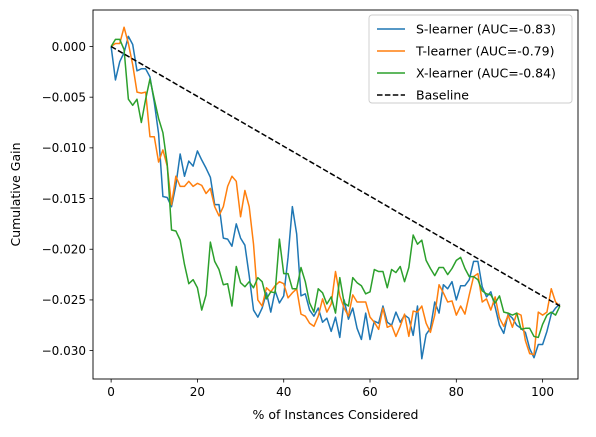 This screenshot has width=596, height=437. I want to click on y-tick-label: 0.000, so click(69, 47).